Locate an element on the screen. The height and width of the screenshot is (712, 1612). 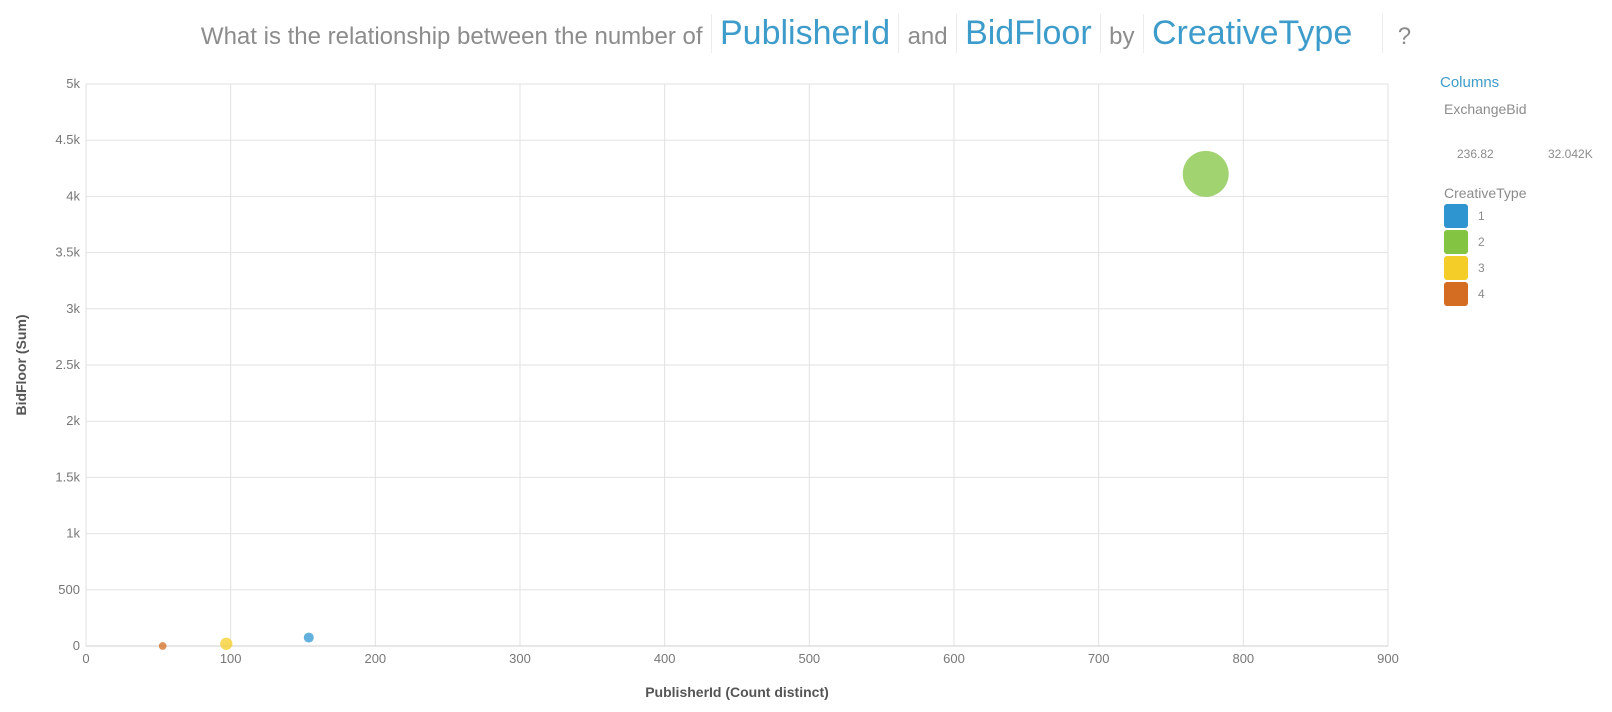
y-tick-label: 1.5k is located at coordinates (67, 476).